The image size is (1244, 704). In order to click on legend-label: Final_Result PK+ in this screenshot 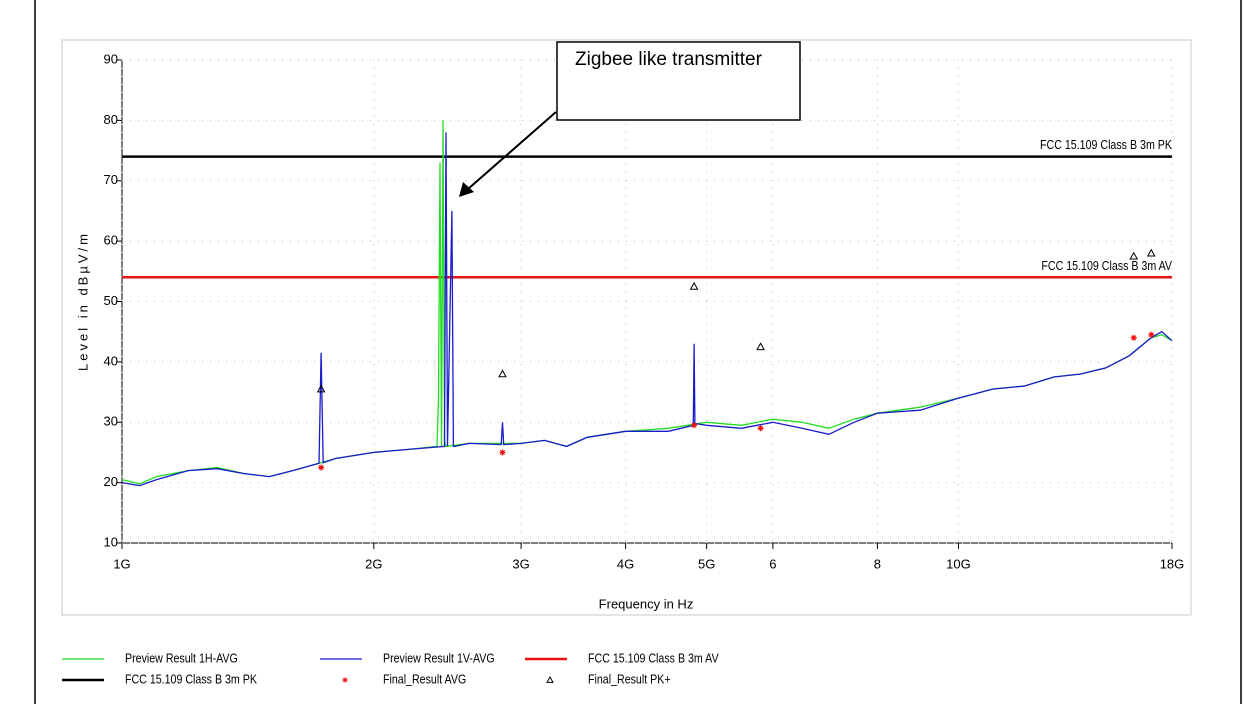, I will do `click(629, 678)`.